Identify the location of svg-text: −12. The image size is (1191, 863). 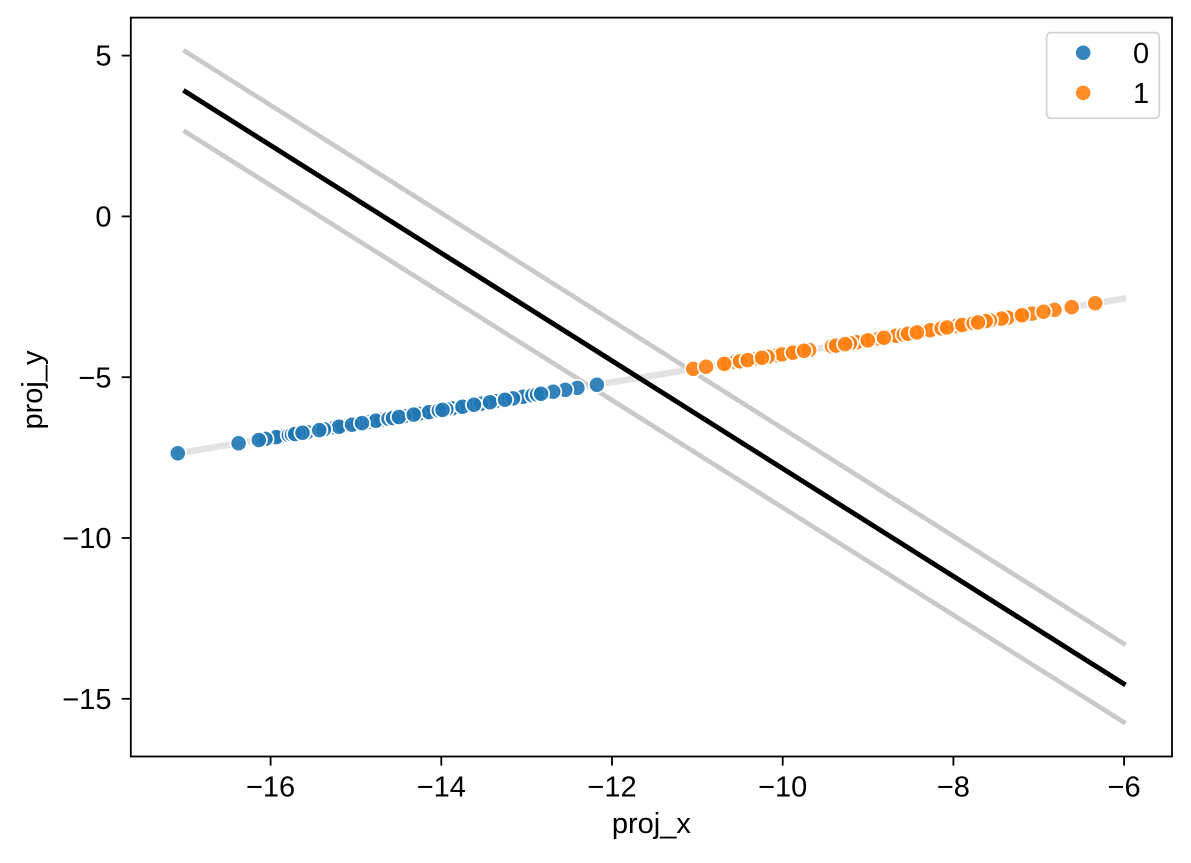
(611, 788).